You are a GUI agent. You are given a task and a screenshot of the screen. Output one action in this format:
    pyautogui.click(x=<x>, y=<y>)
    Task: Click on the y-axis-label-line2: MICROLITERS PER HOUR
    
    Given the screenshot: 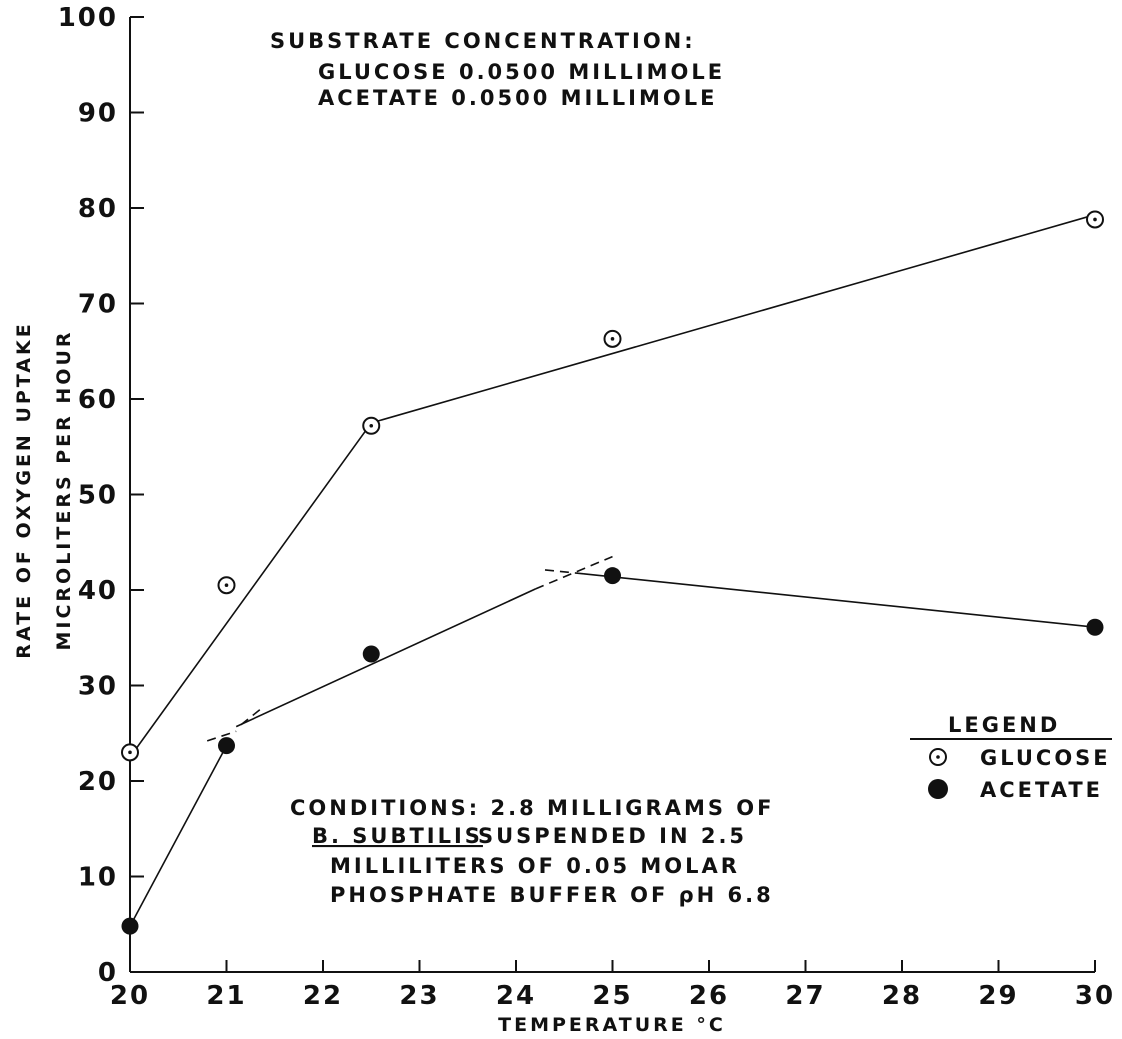 What is the action you would take?
    pyautogui.click(x=64, y=489)
    